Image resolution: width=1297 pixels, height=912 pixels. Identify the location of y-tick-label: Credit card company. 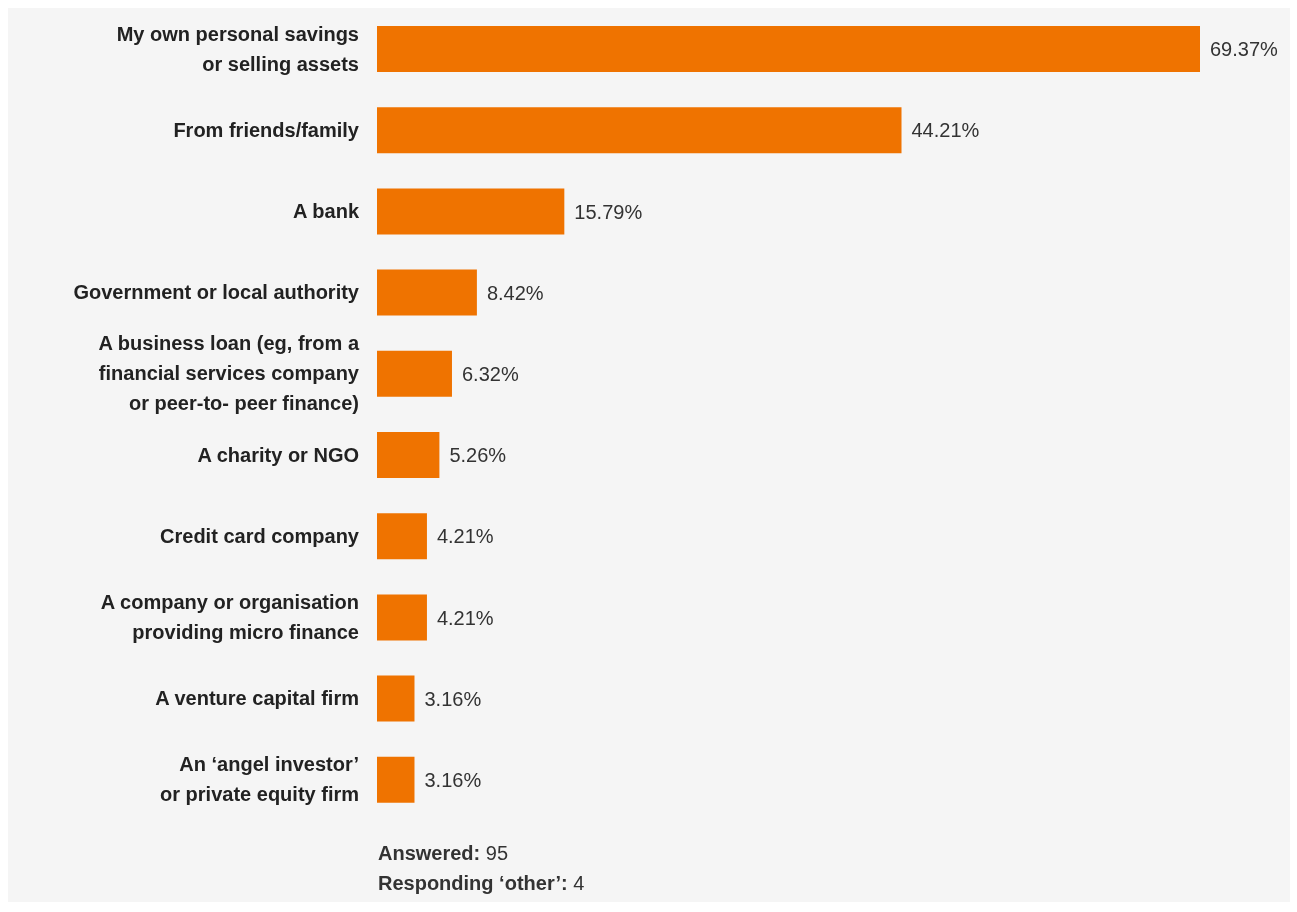
(260, 535).